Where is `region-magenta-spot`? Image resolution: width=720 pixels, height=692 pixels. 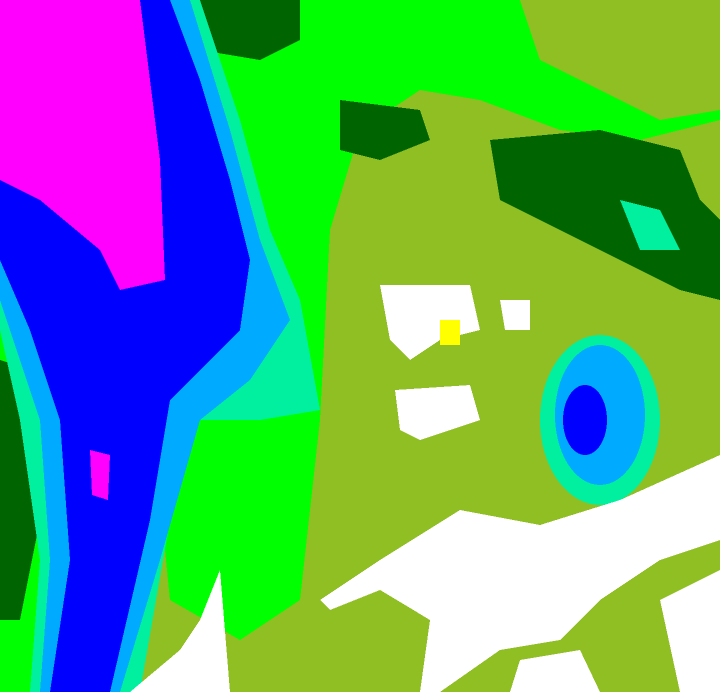 region-magenta-spot is located at coordinates (100, 475).